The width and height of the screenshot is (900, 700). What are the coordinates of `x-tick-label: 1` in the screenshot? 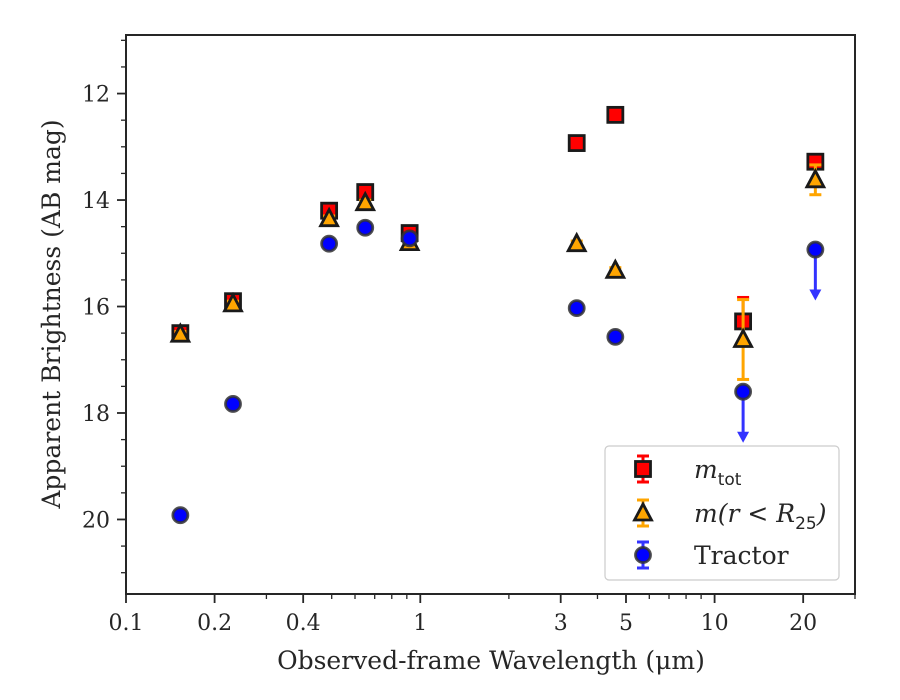 It's located at (420, 623).